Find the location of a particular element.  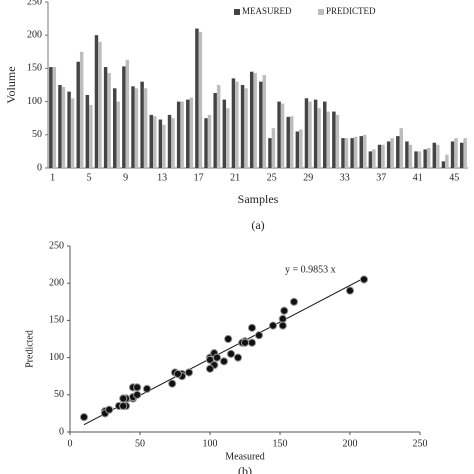

y-tick-label: 100 is located at coordinates (56, 357).